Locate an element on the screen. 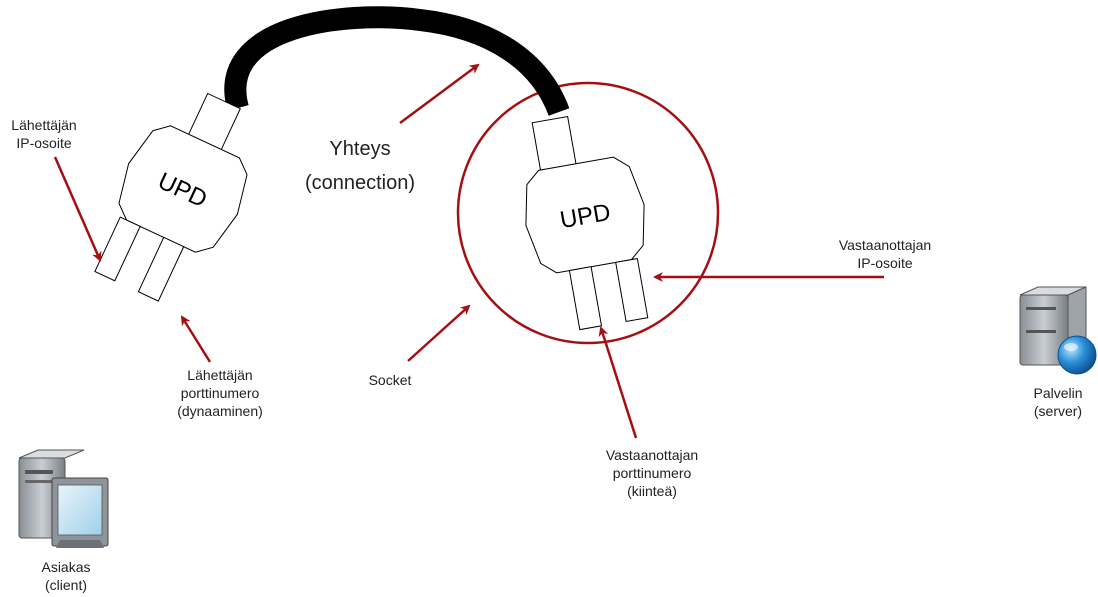 Image resolution: width=1098 pixels, height=597 pixels. receiver-port-label: Vastaanottajan porttinumero (kiinteä) is located at coordinates (652, 473).